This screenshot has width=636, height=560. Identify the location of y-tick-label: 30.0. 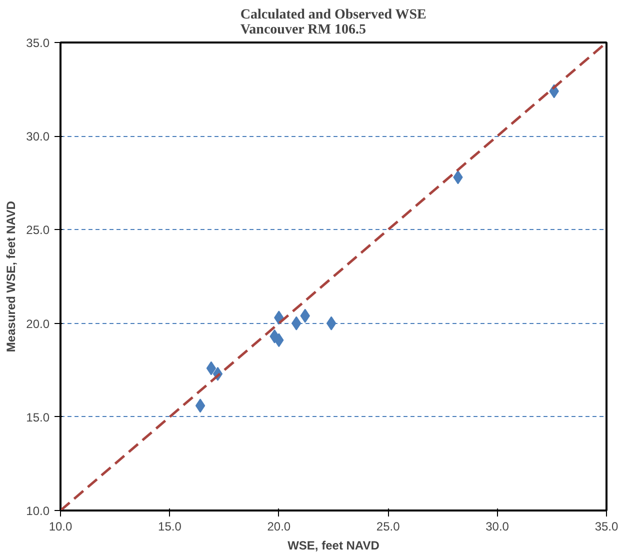
(38, 137).